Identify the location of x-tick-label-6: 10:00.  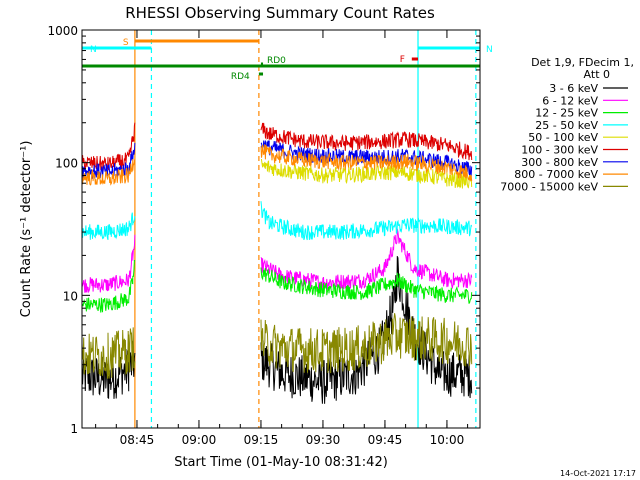
(447, 440).